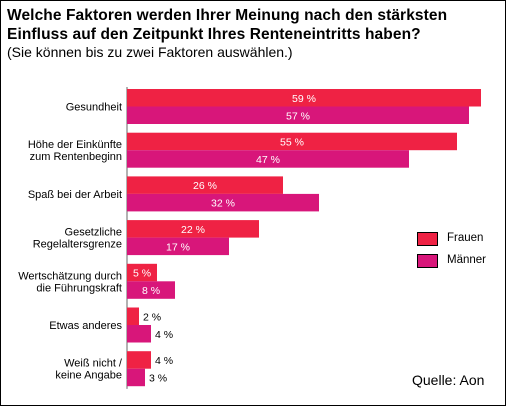 This screenshot has width=506, height=406. I want to click on category-label: Spaß bei der Arbeit, so click(75, 195).